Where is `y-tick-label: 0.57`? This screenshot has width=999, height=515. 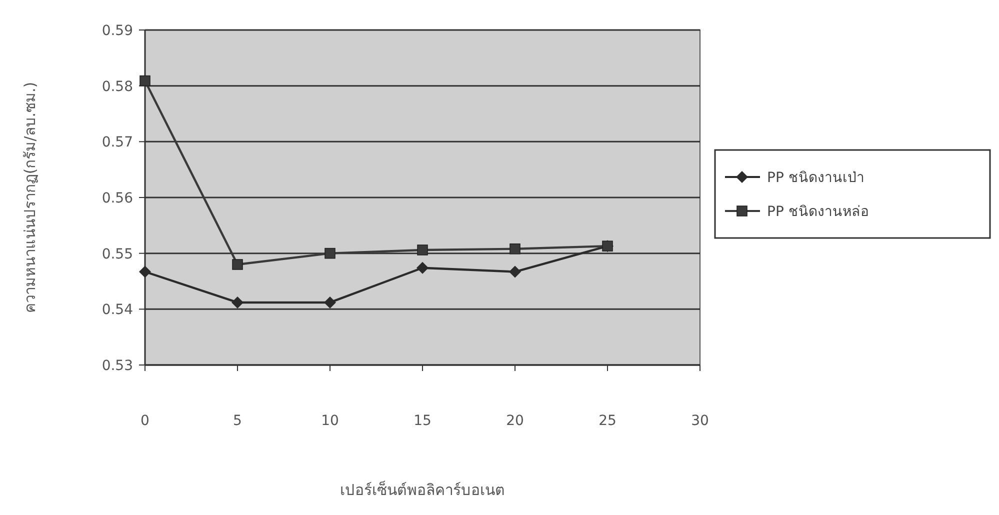 y-tick-label: 0.57 is located at coordinates (117, 142).